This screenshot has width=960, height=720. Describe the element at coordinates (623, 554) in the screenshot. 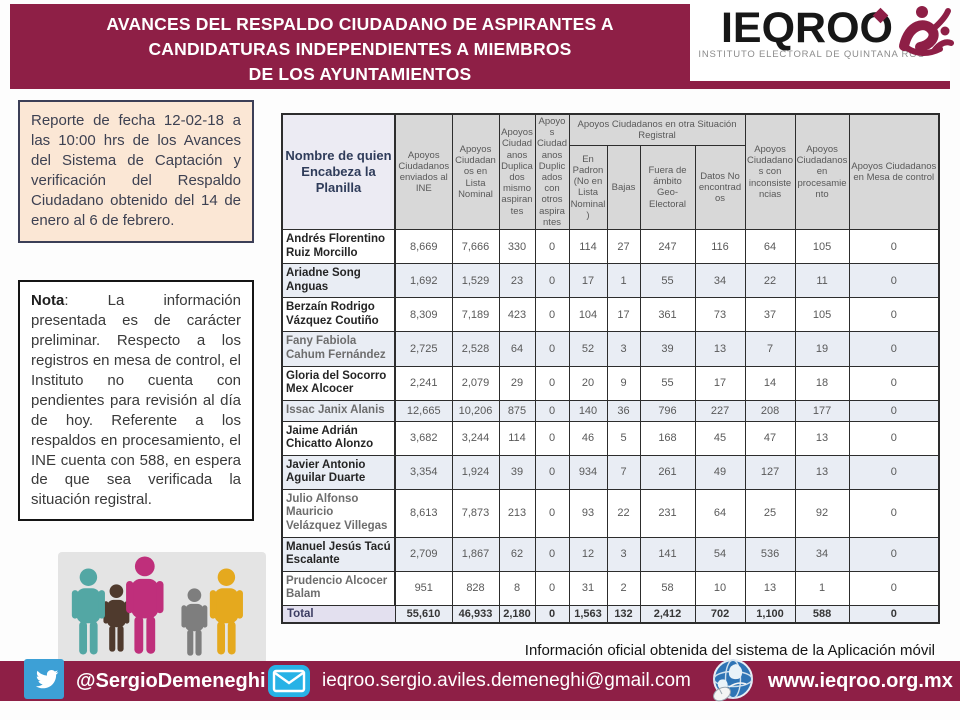

I see `value-cell: 3` at that location.